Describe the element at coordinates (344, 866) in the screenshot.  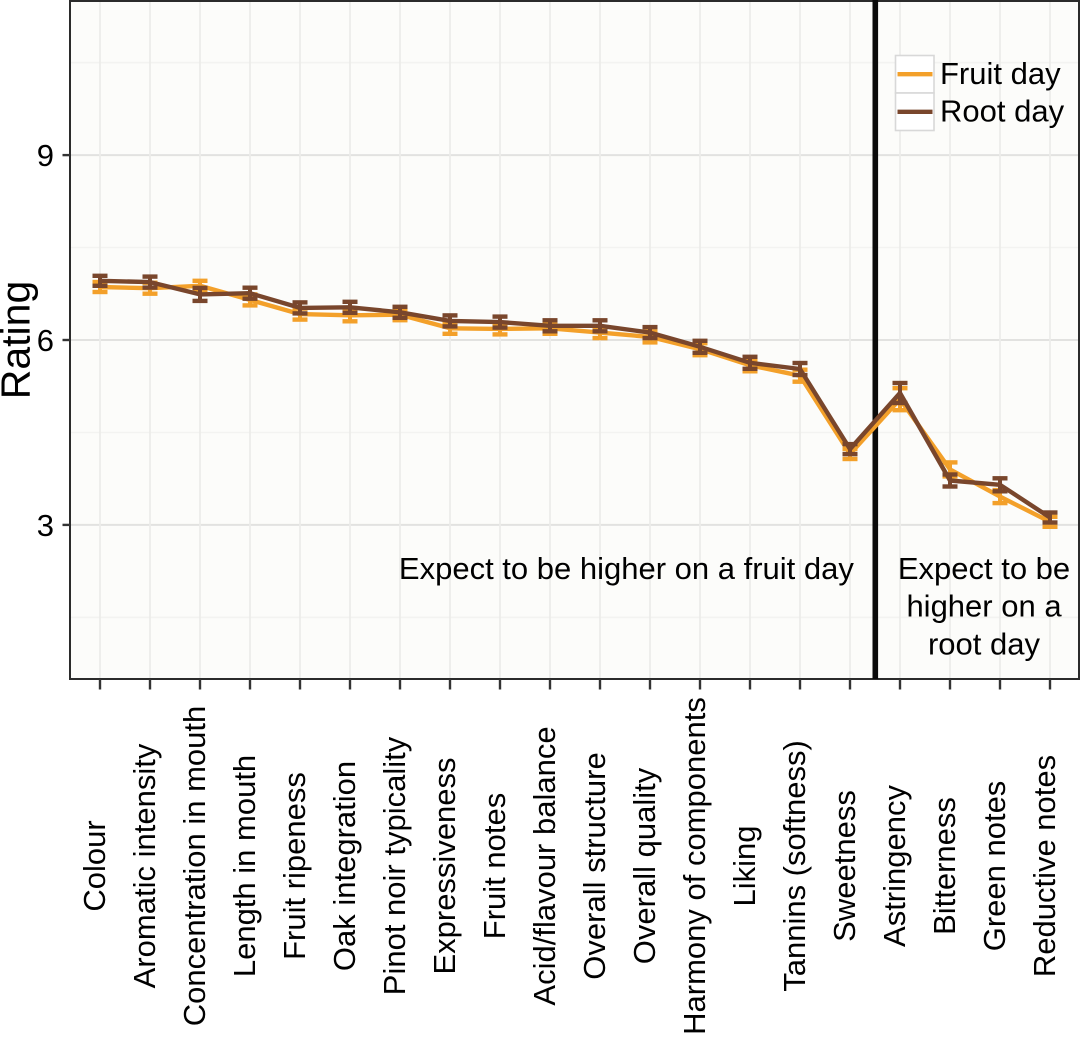
I see `svg-text: Oak integration` at that location.